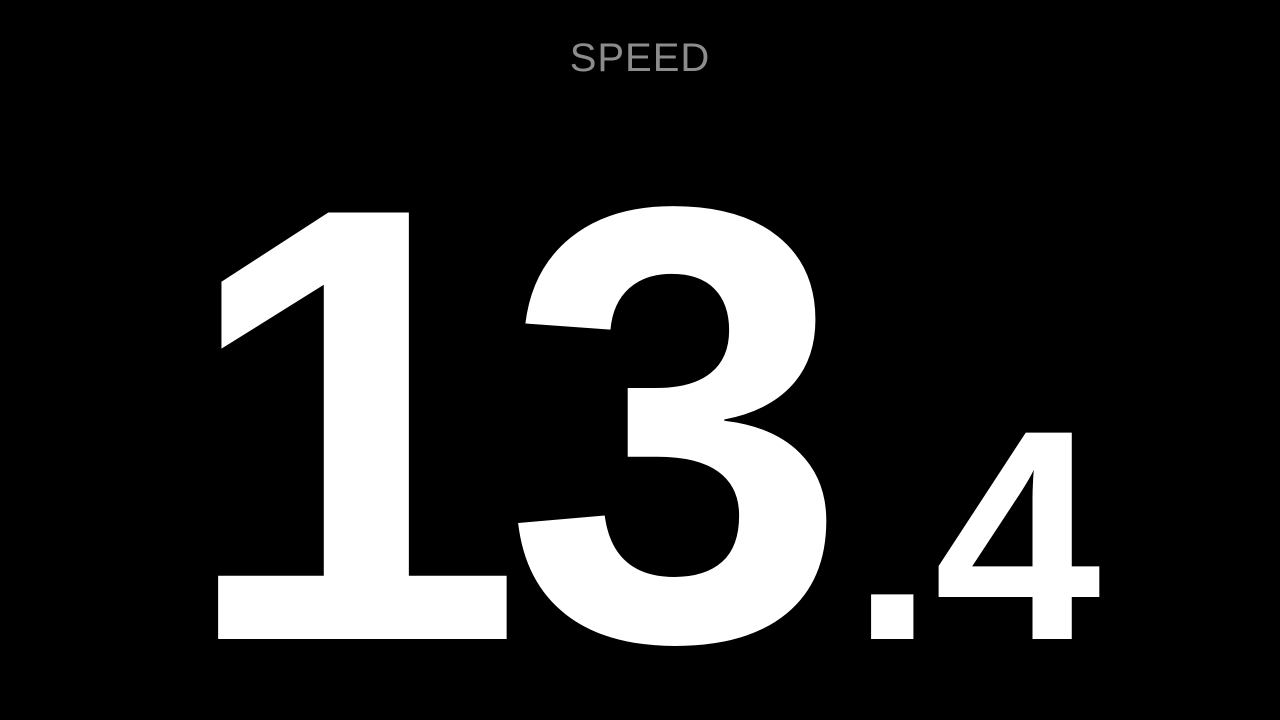 The width and height of the screenshot is (1280, 720). What do you see at coordinates (975, 535) in the screenshot?
I see `speed-value-fraction: .4` at bounding box center [975, 535].